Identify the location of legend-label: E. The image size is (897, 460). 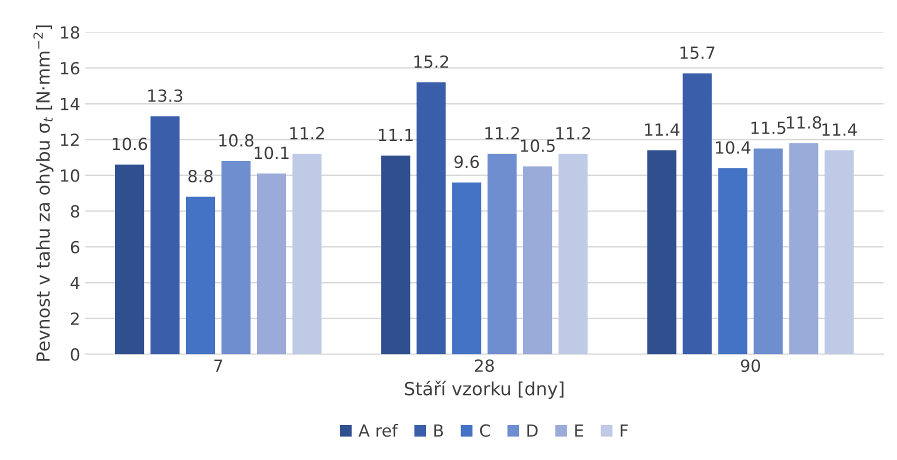
(579, 430).